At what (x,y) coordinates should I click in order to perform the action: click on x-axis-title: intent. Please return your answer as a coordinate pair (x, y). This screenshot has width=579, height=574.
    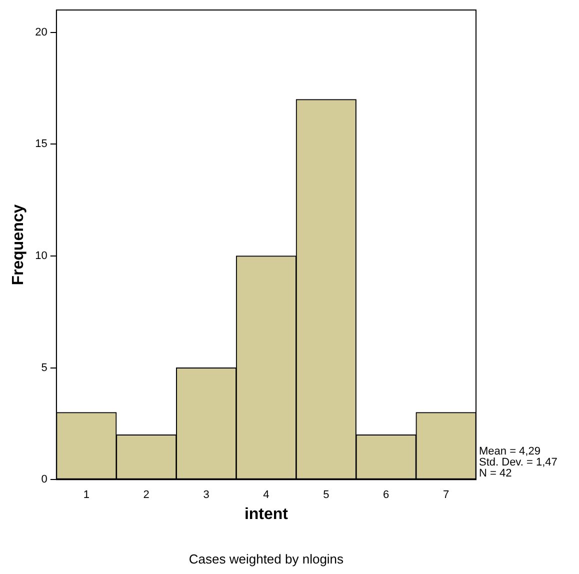
    Looking at the image, I should click on (266, 514).